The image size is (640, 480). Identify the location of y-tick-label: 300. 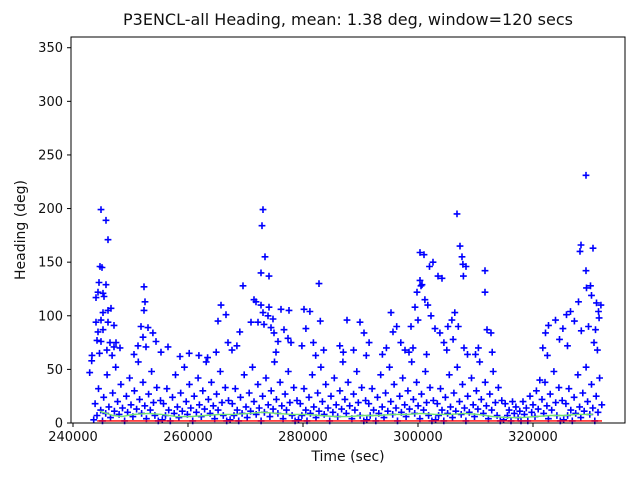
(50, 102).